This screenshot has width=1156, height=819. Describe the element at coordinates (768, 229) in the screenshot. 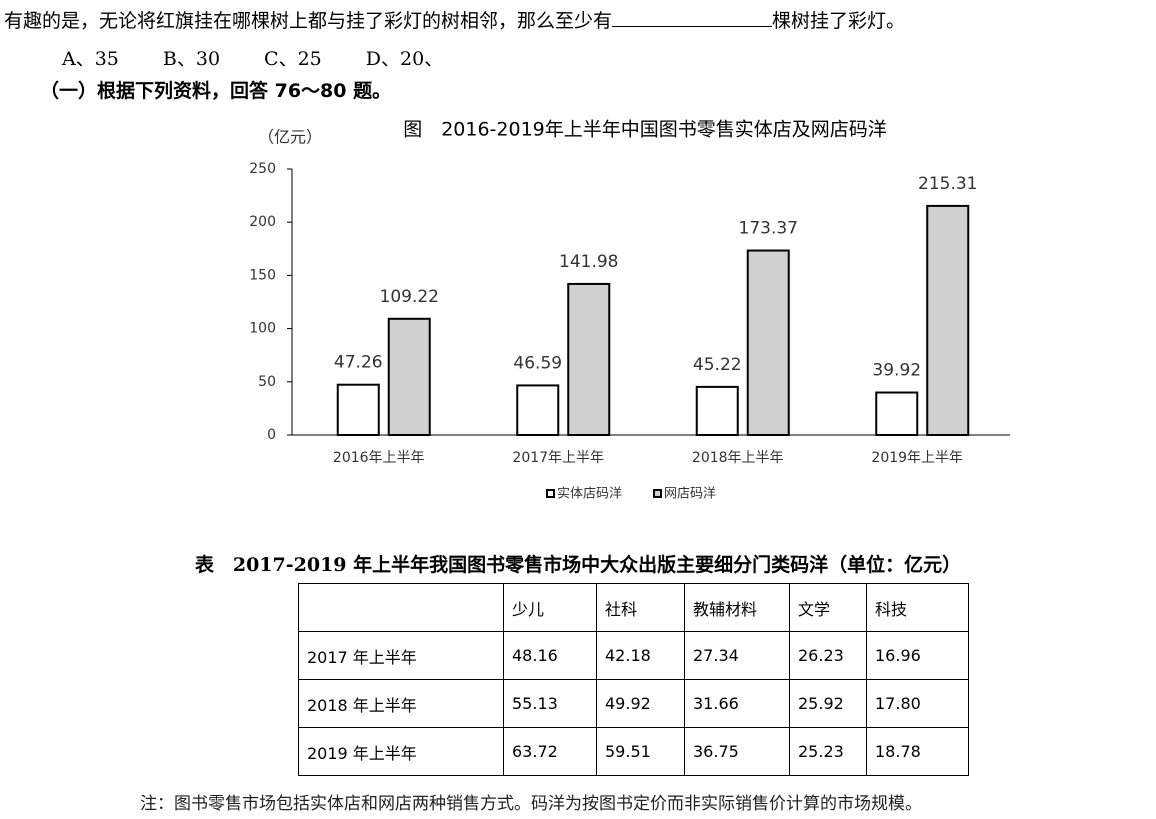

I see `value-label: 173.37` at that location.